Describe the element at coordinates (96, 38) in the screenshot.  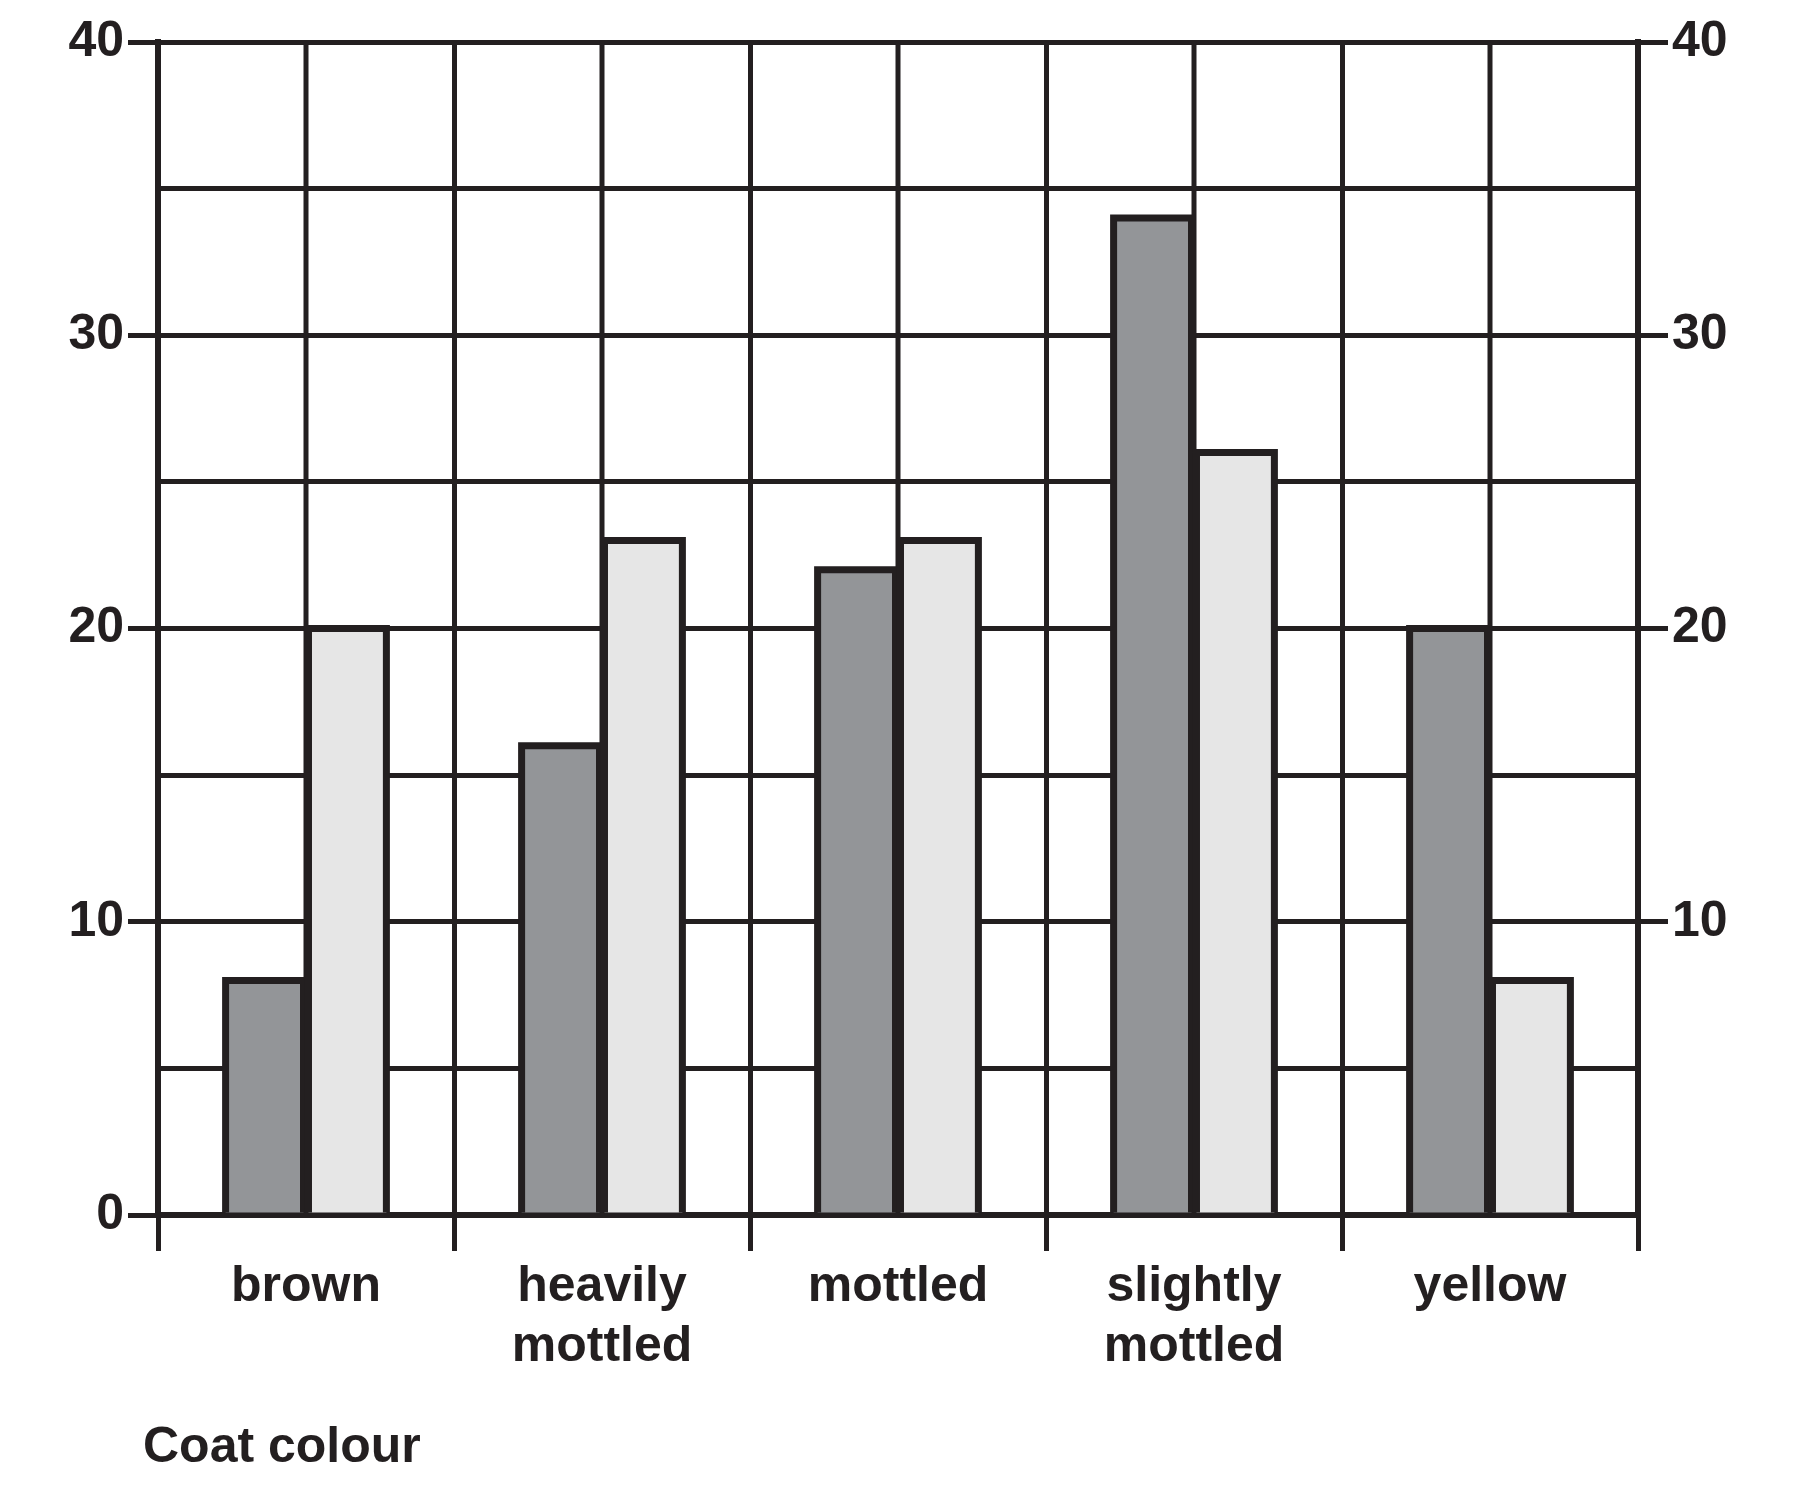
I see `y-tick-label: 40` at that location.